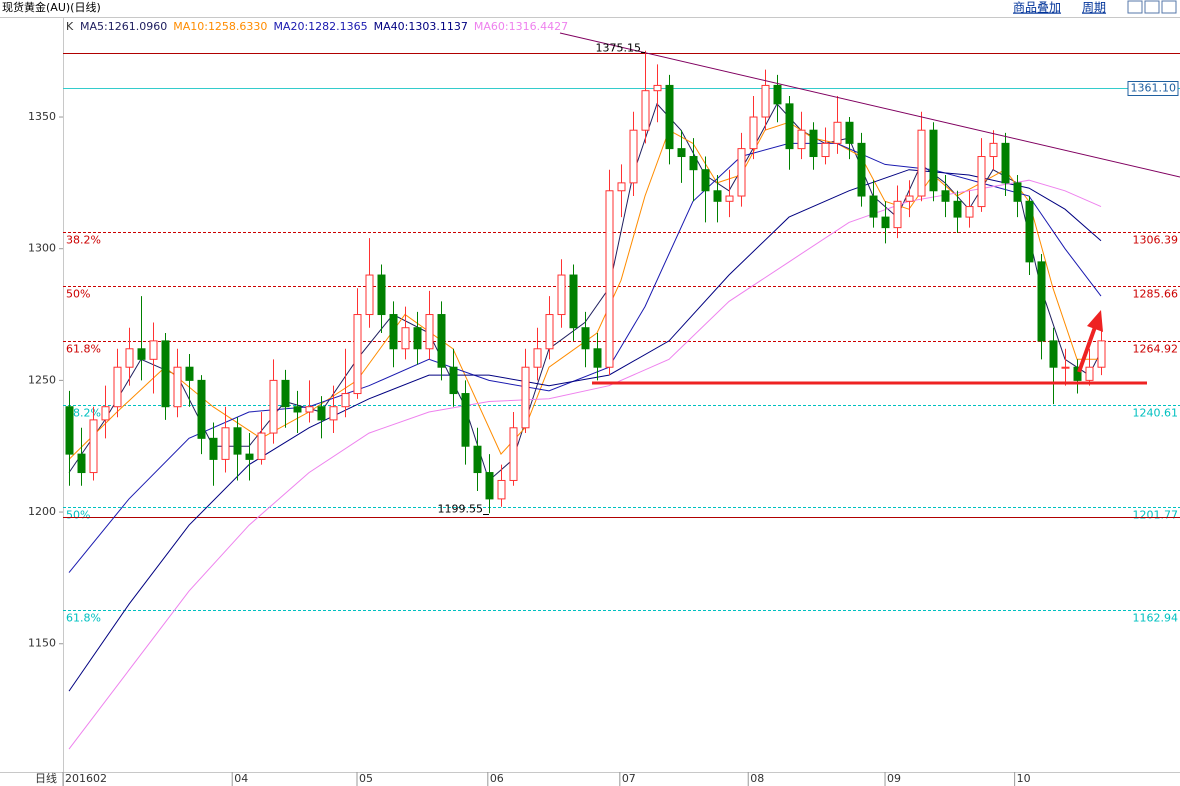 Image resolution: width=1180 pixels, height=786 pixels. I want to click on level-ratio: 50%, so click(78, 515).